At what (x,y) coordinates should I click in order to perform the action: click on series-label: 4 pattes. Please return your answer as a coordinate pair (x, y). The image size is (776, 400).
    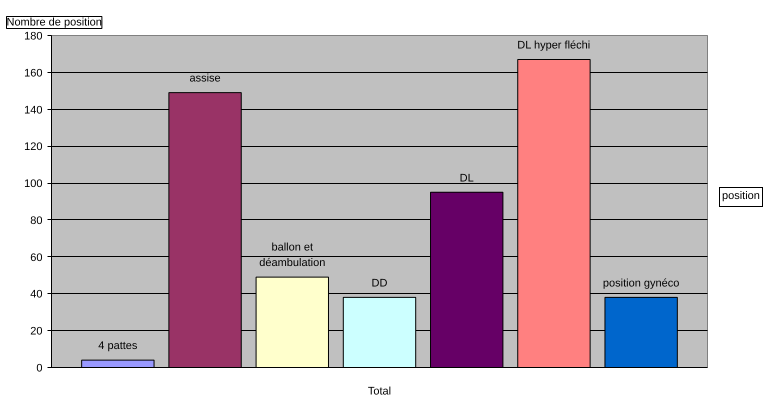
    Looking at the image, I should click on (118, 346).